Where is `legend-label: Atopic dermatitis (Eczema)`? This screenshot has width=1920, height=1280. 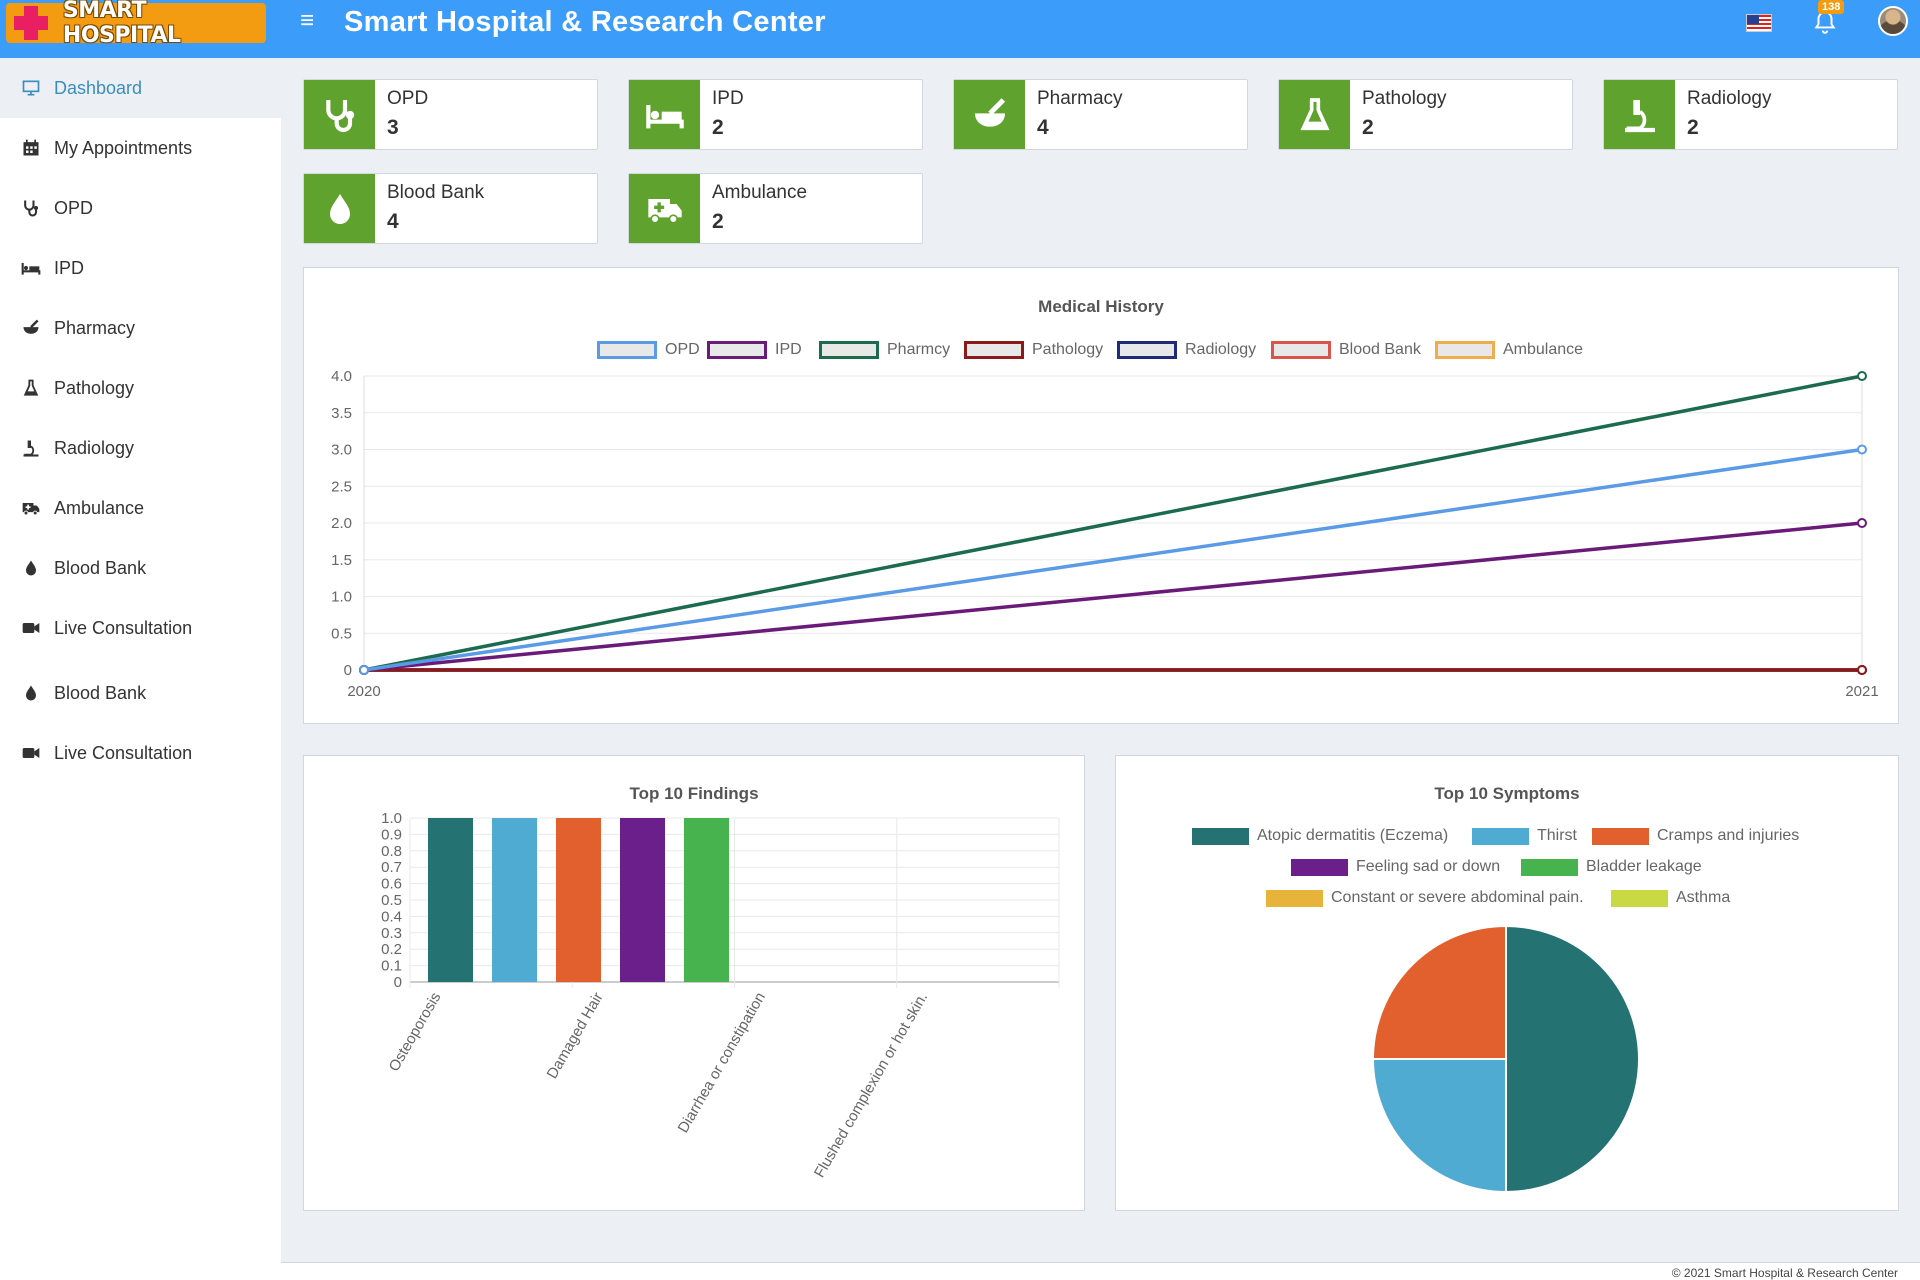
legend-label: Atopic dermatitis (Eczema) is located at coordinates (1353, 835).